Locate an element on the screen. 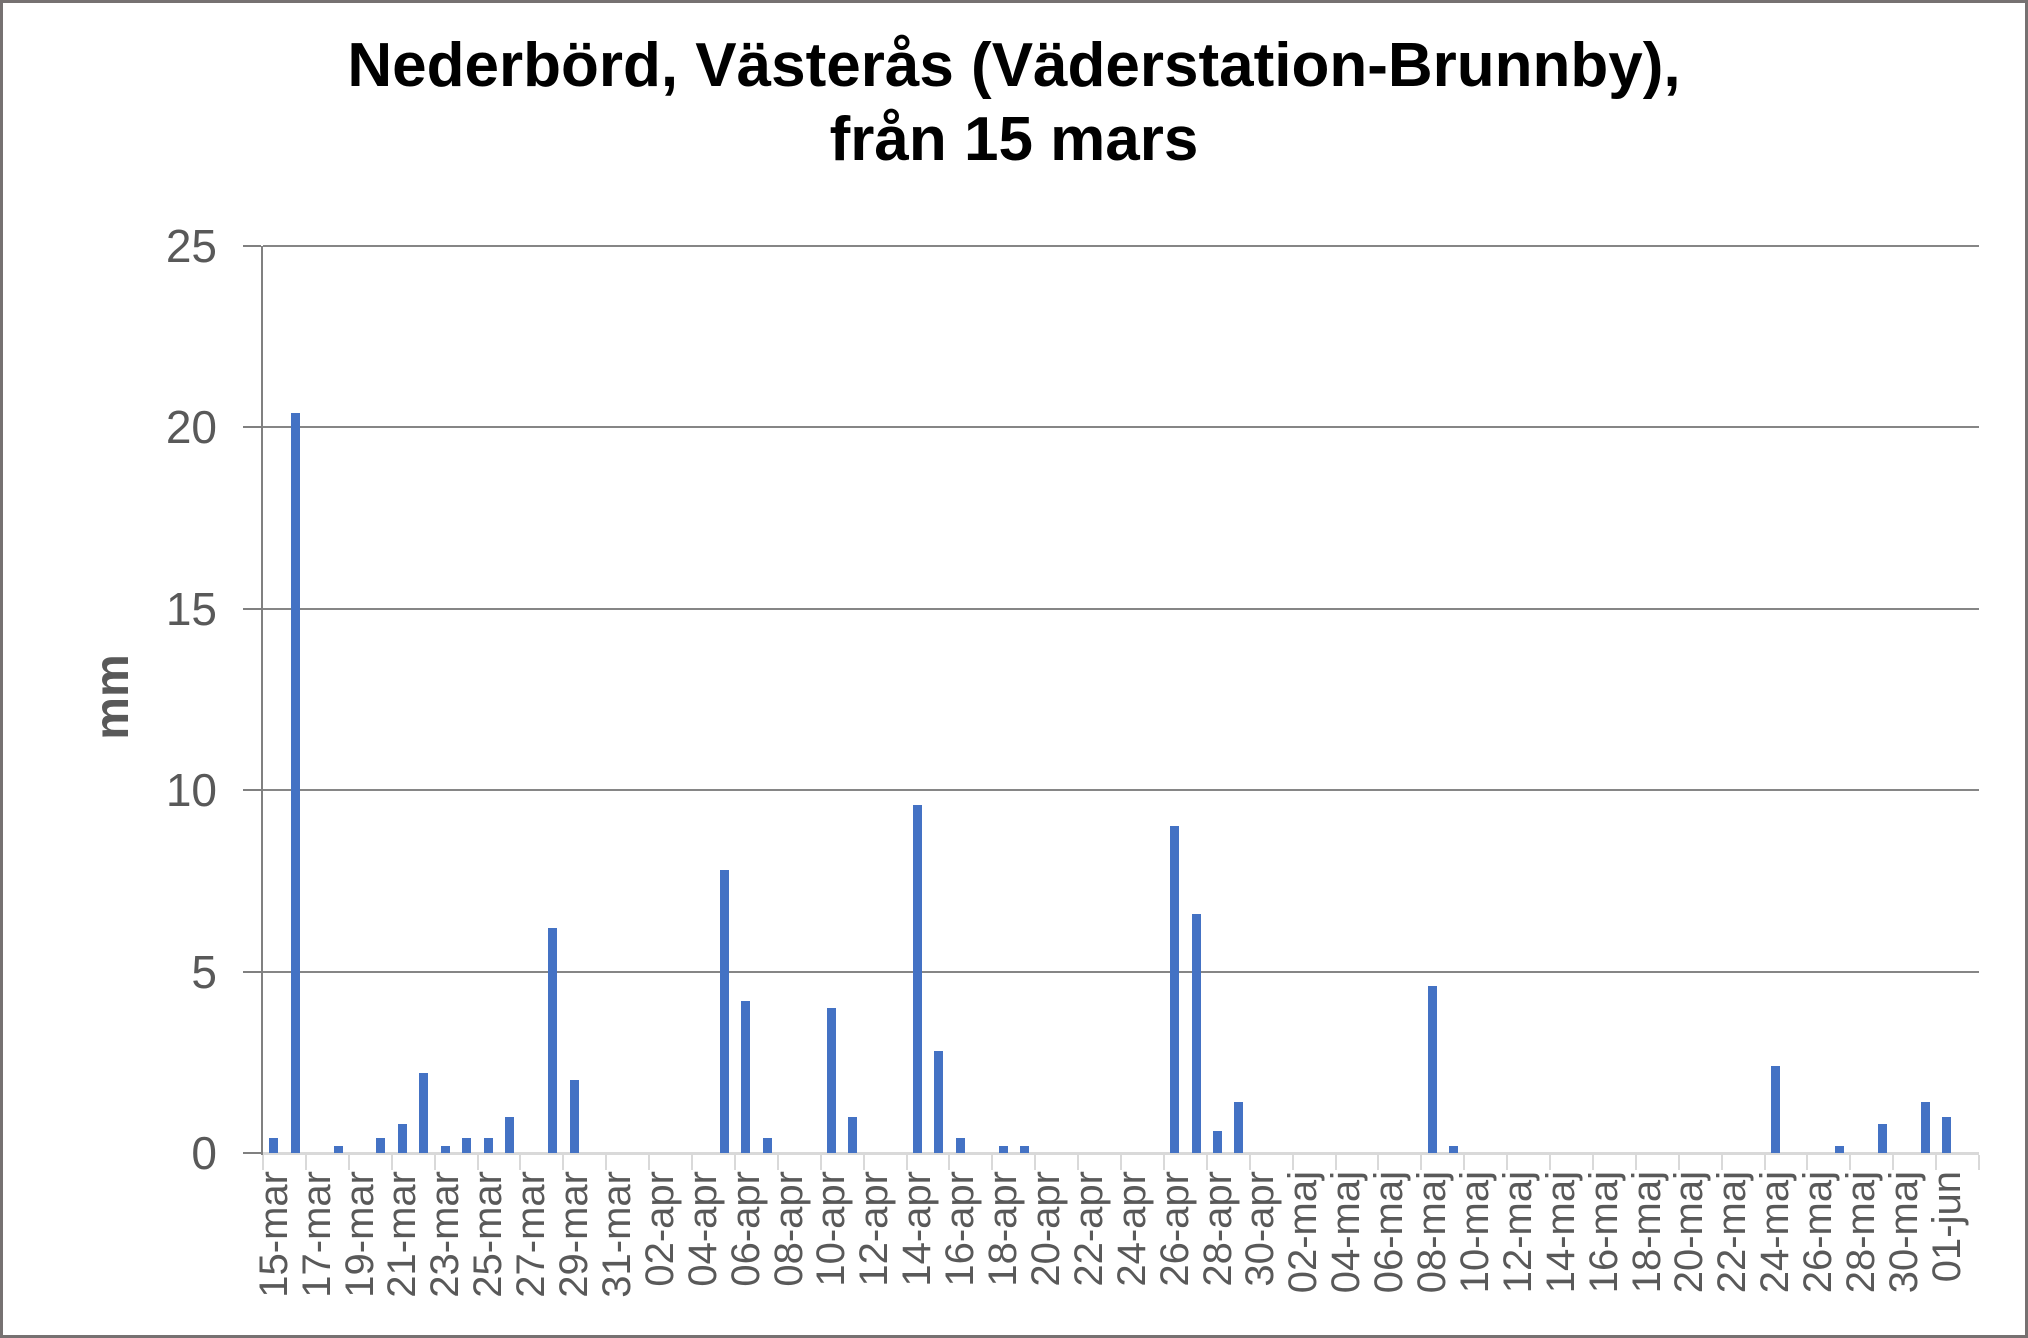 The height and width of the screenshot is (1338, 2028). x-tick-label: 30-apr is located at coordinates (1260, 1229).